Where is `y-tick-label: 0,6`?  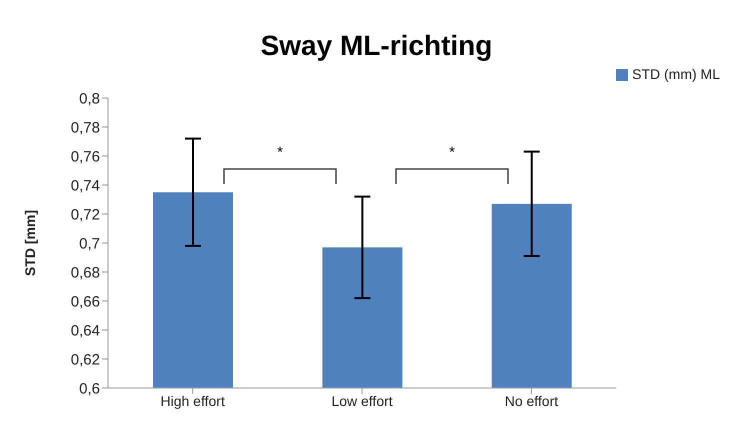
y-tick-label: 0,6 is located at coordinates (89, 389).